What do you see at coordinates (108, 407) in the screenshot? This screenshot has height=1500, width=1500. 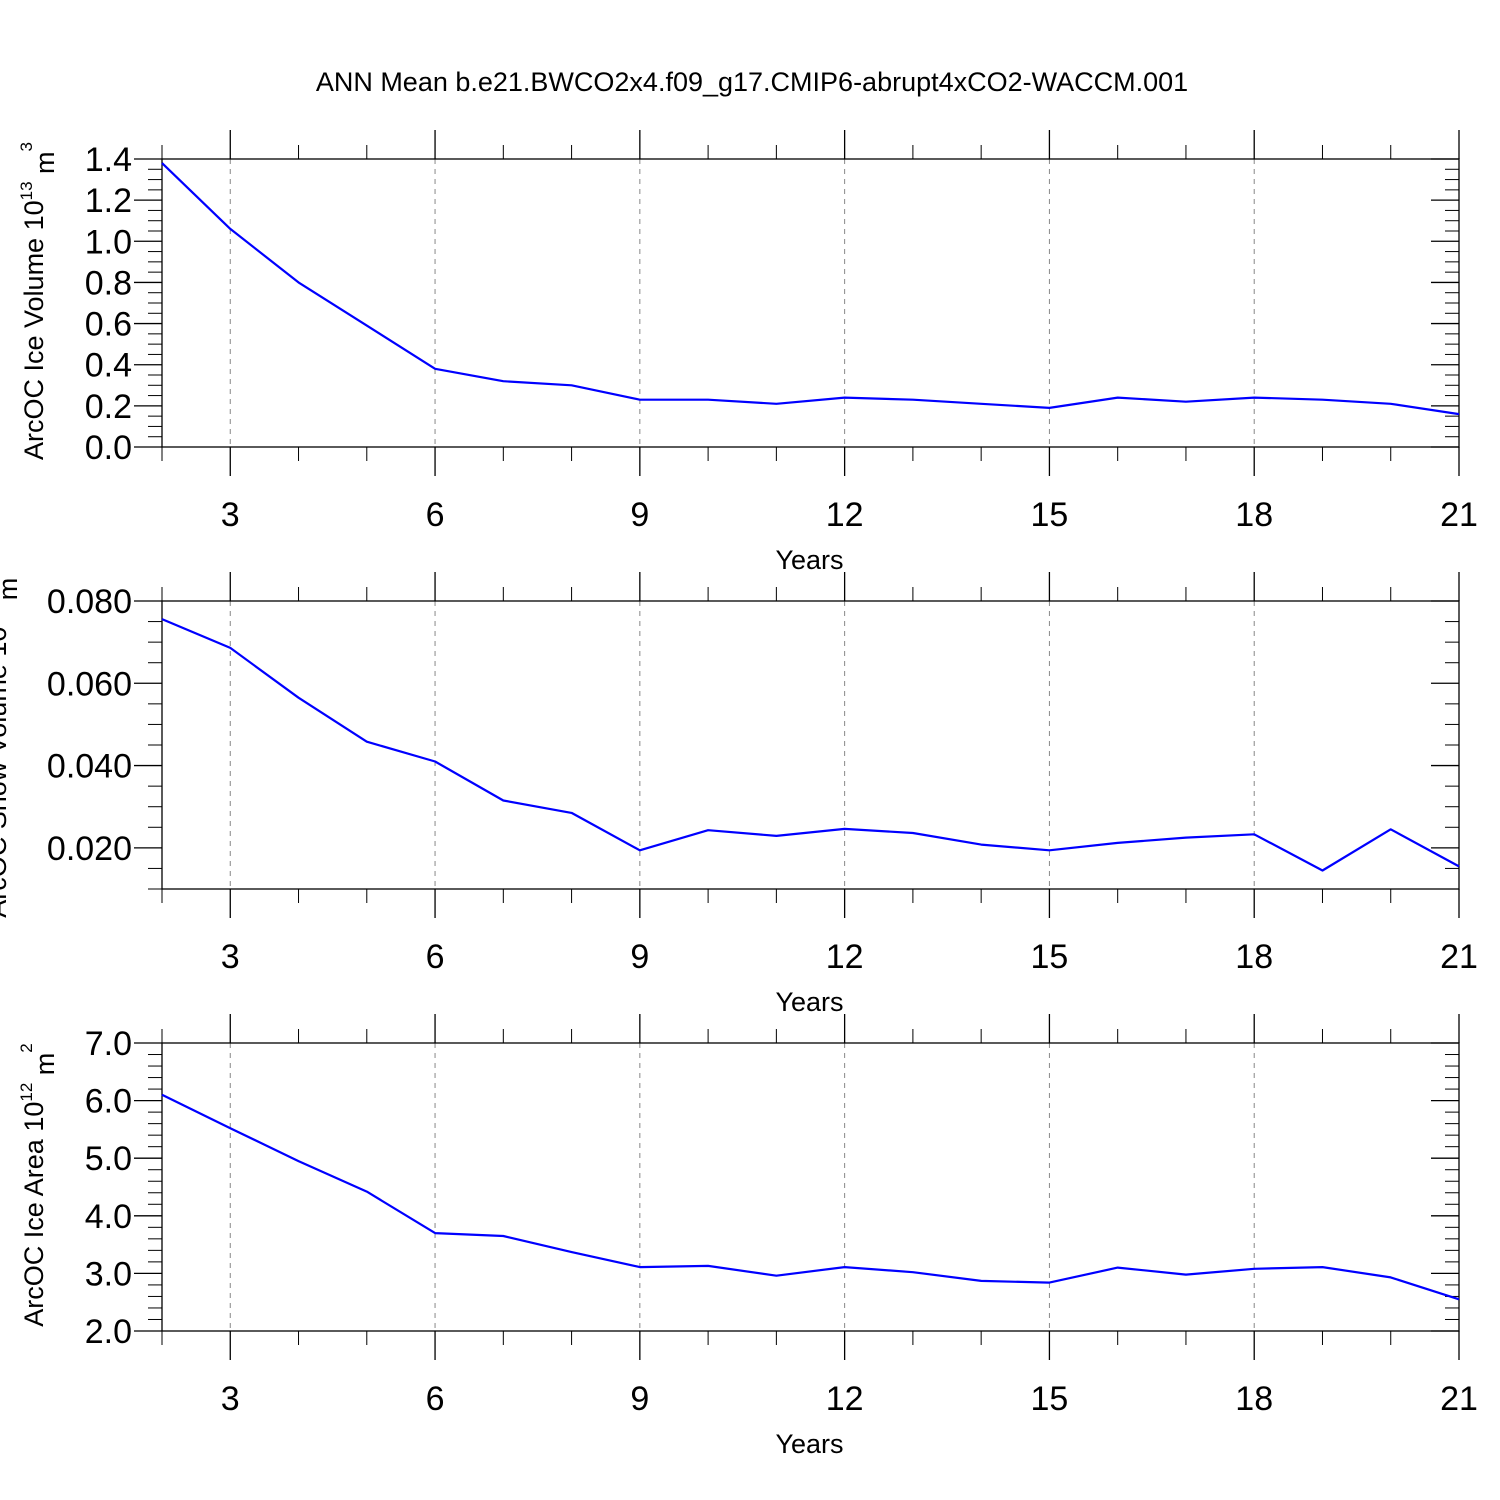 I see `y-tick-label: 0.2` at bounding box center [108, 407].